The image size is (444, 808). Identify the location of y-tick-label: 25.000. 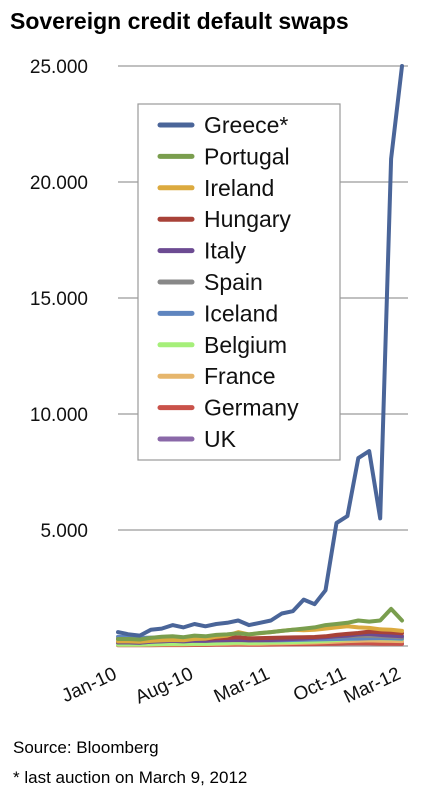
(59, 67).